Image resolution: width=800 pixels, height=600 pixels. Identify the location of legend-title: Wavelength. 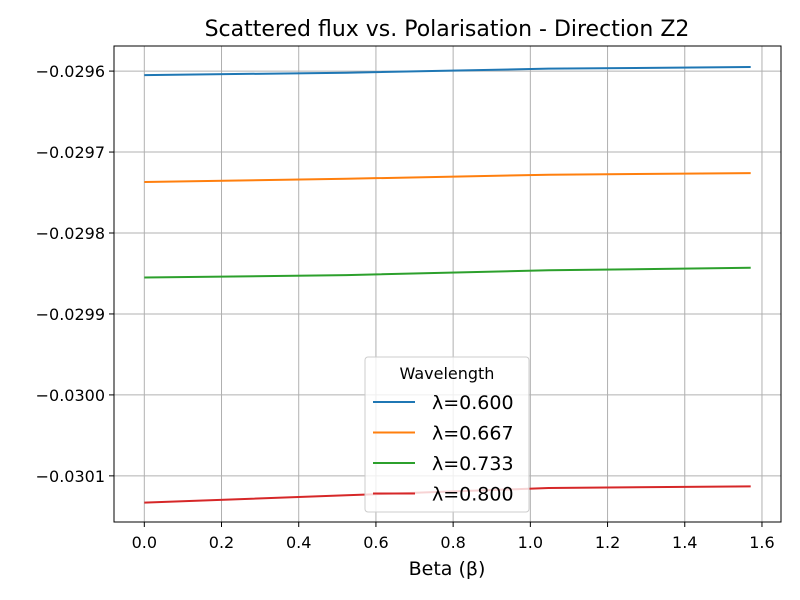
(447, 373).